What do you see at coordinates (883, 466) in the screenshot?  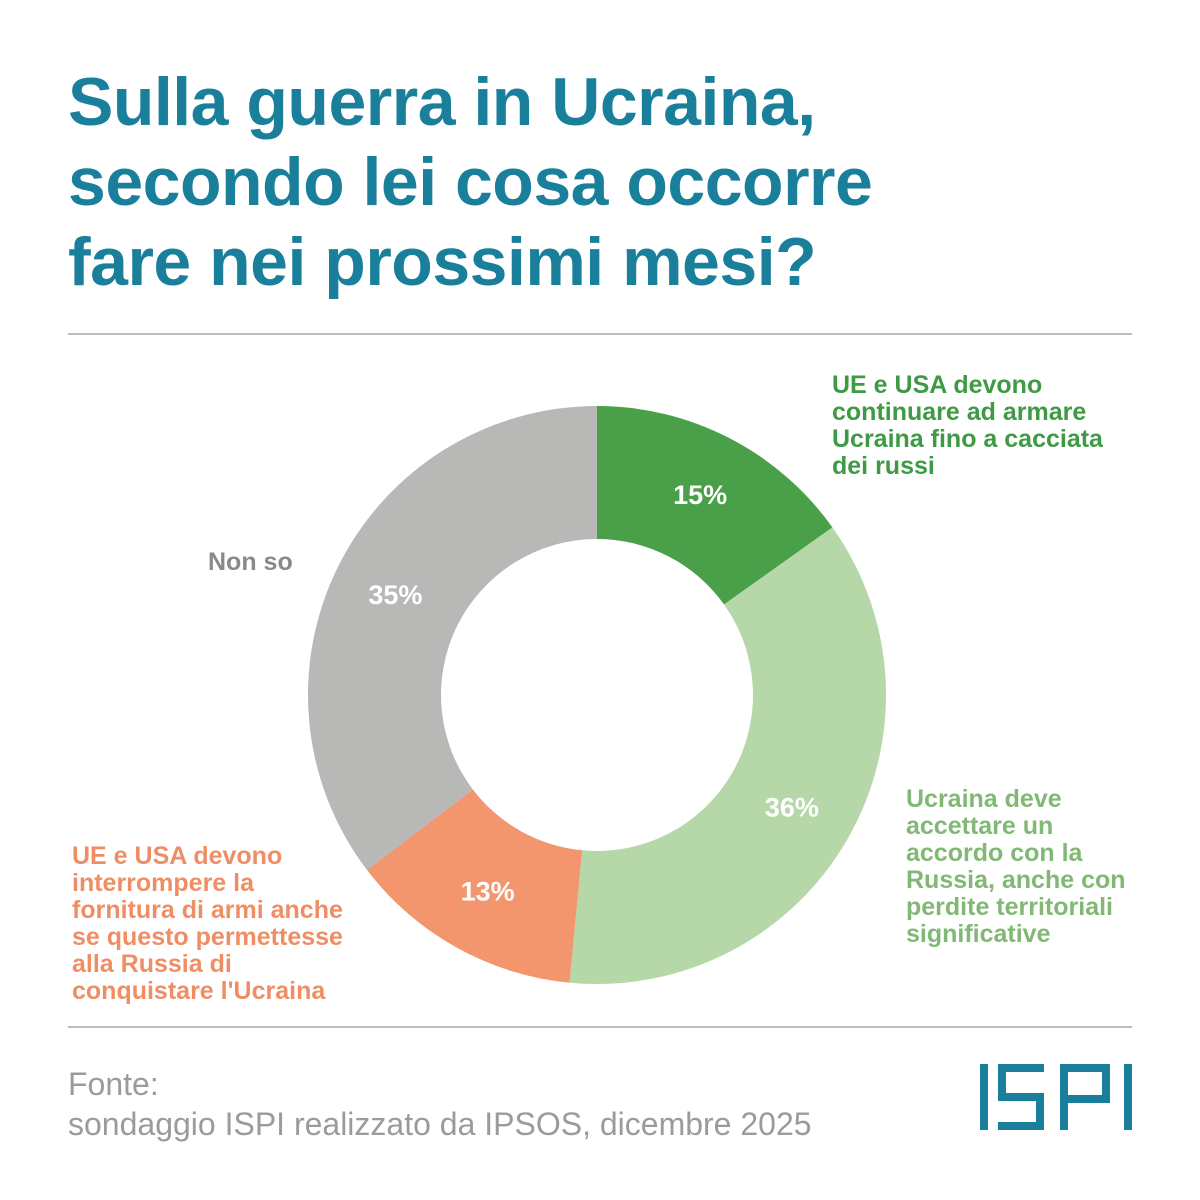 I see `category-line: dei russi` at bounding box center [883, 466].